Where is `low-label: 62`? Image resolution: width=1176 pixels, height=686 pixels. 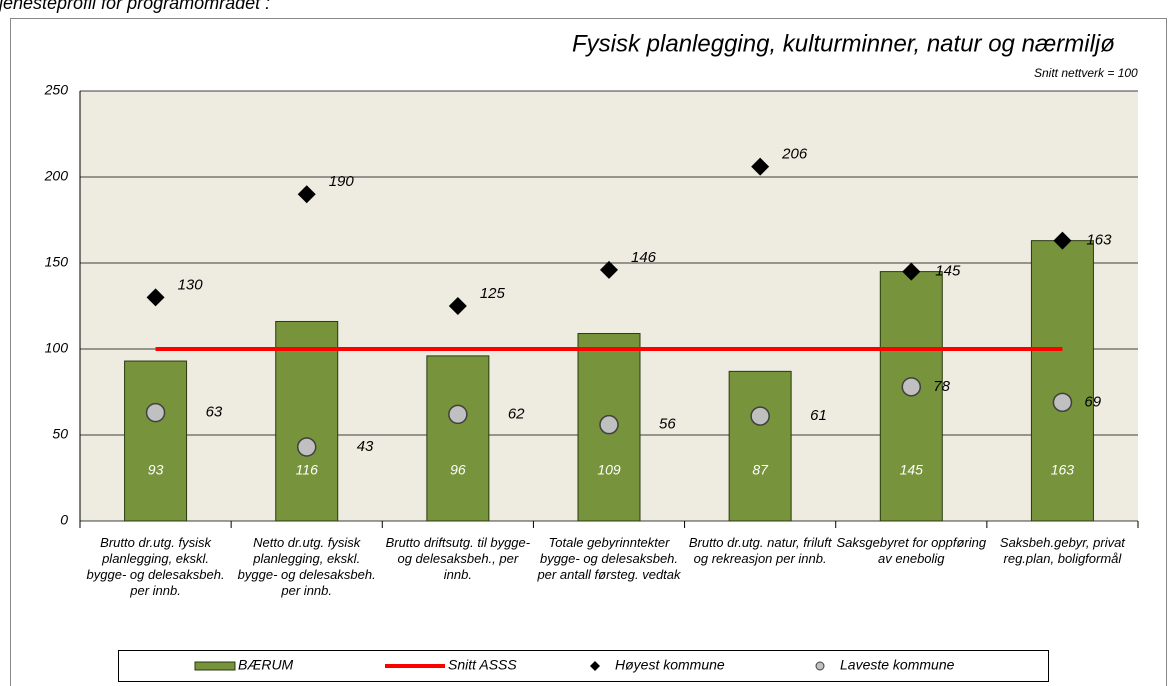 low-label: 62 is located at coordinates (516, 413).